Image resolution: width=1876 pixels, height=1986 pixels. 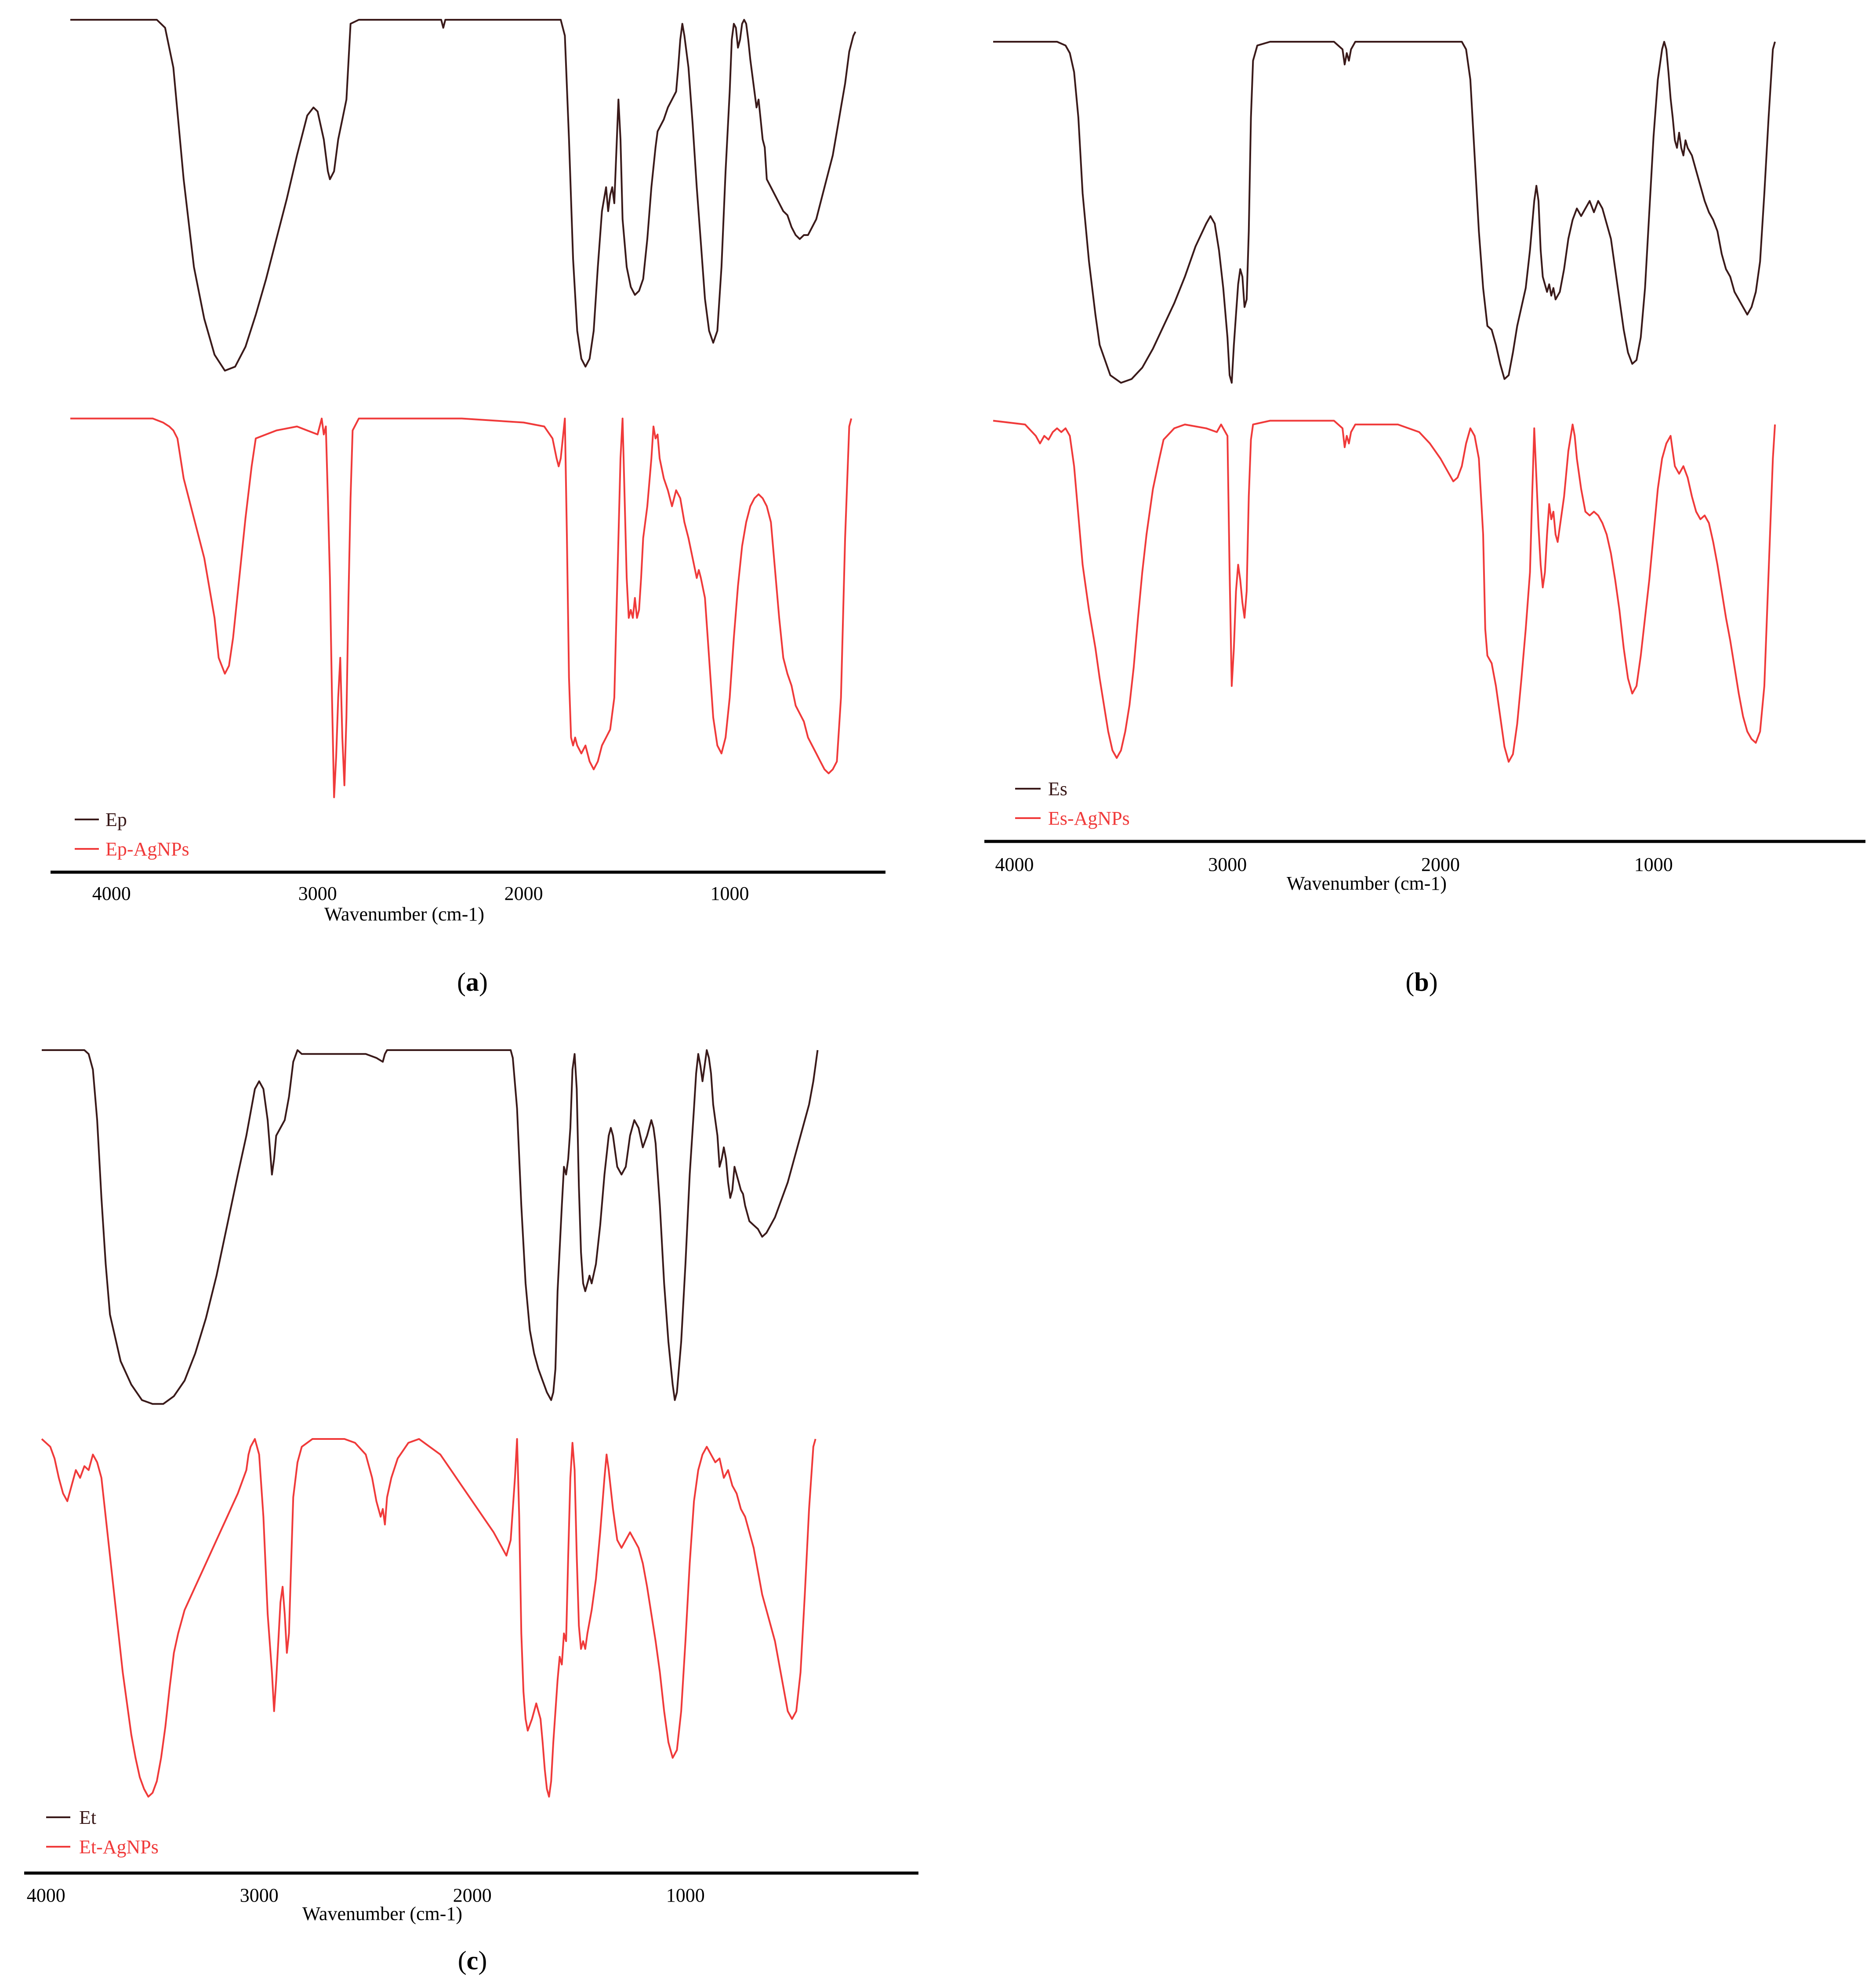 What do you see at coordinates (382, 1913) in the screenshot?
I see `panel-c-x-axis-title: Wavenumber (cm-1)` at bounding box center [382, 1913].